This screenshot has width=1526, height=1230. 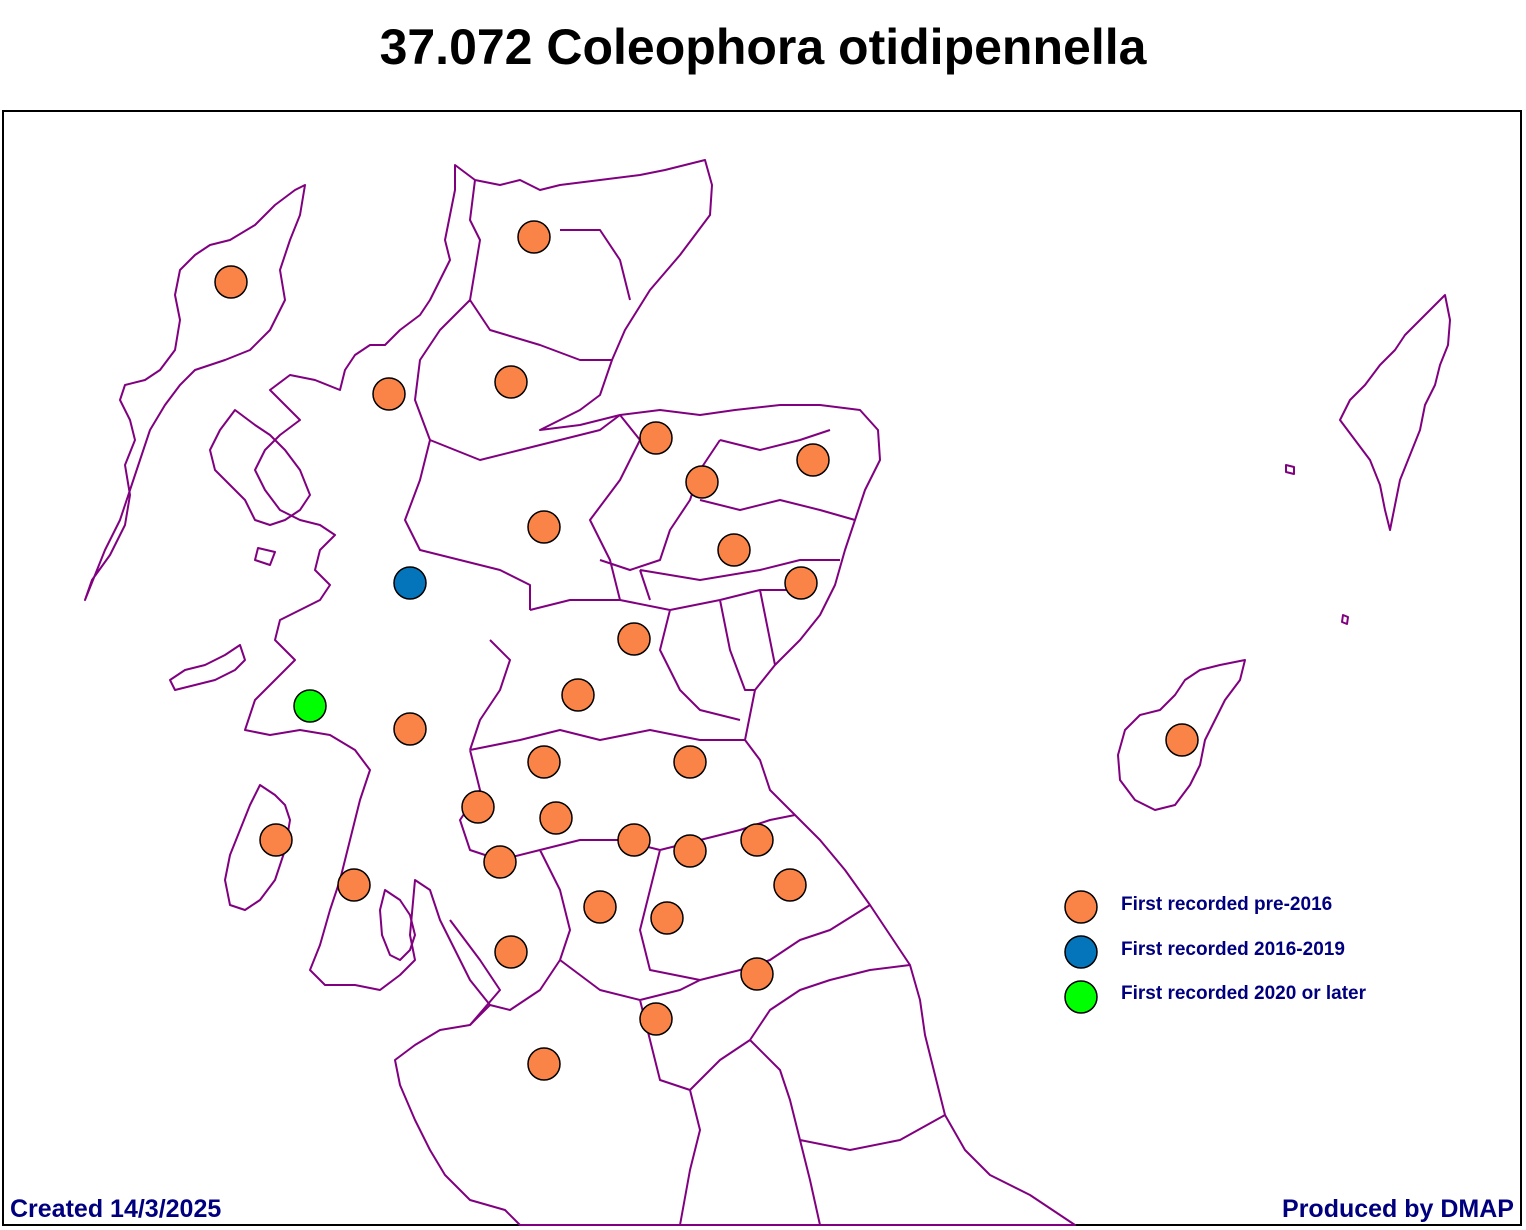 I want to click on orkney, so click(x=1181, y=735).